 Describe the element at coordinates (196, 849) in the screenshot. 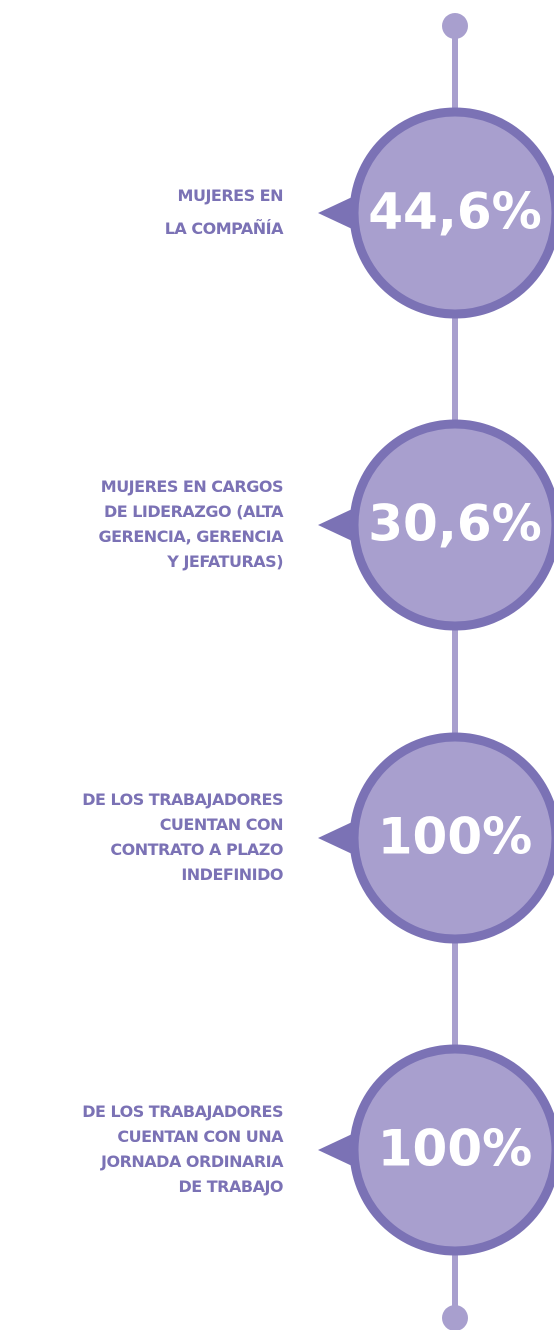

I see `stat-label: CONTRATO A PLAZO` at that location.